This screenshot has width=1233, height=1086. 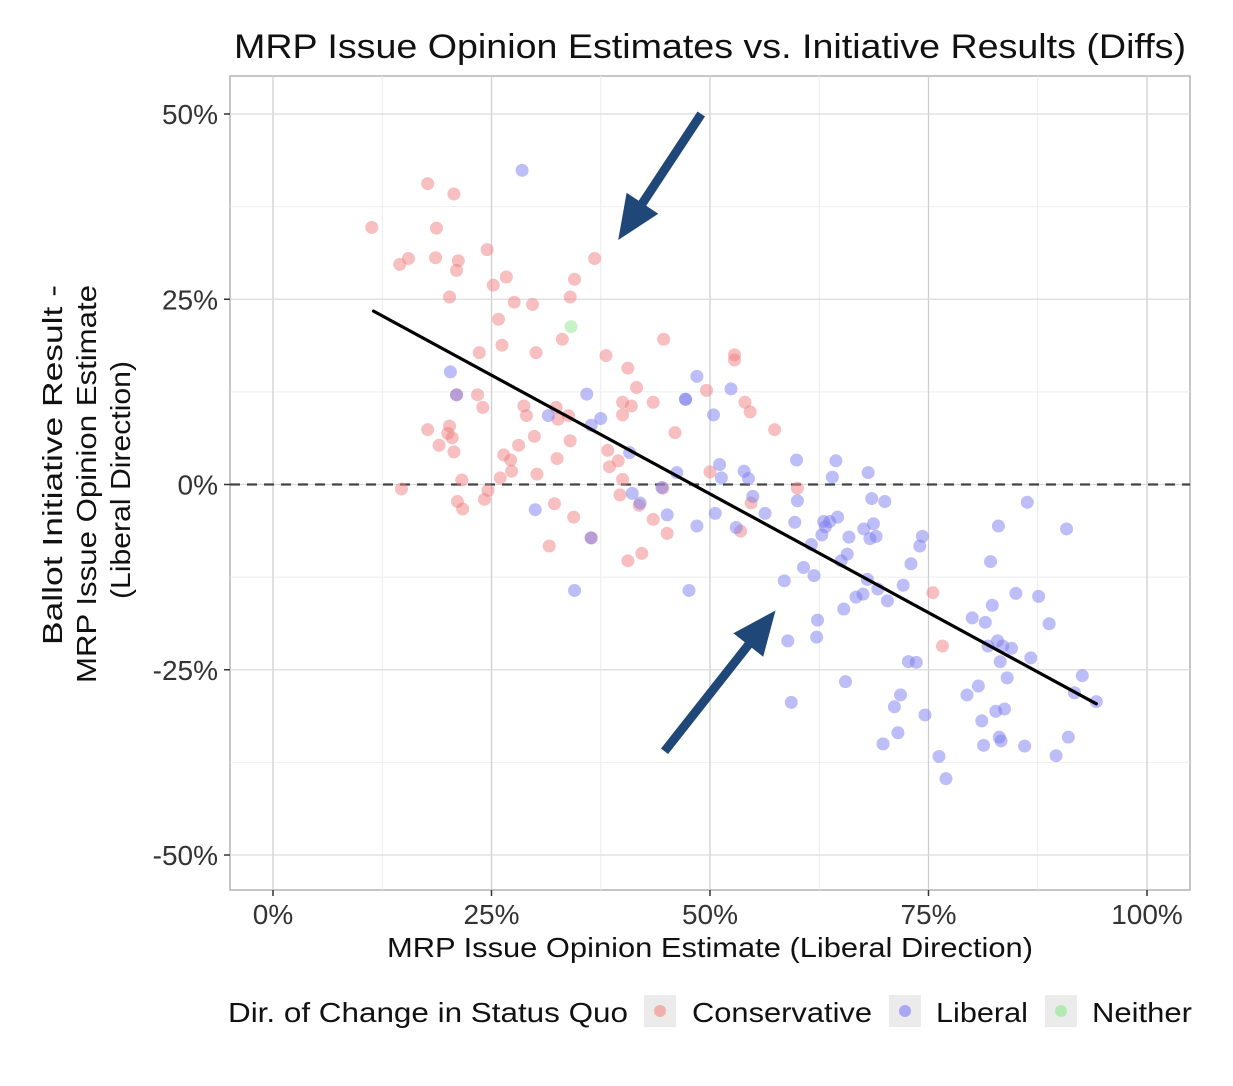 What do you see at coordinates (273, 914) in the screenshot?
I see `x-tick-label: 0%` at bounding box center [273, 914].